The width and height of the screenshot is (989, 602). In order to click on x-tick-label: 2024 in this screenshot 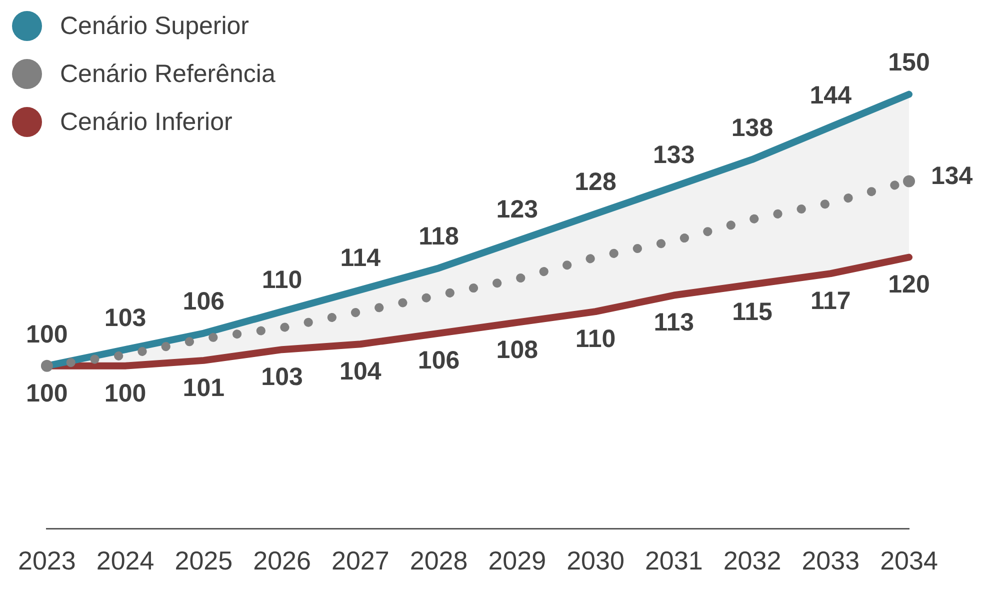, I will do `click(125, 561)`.